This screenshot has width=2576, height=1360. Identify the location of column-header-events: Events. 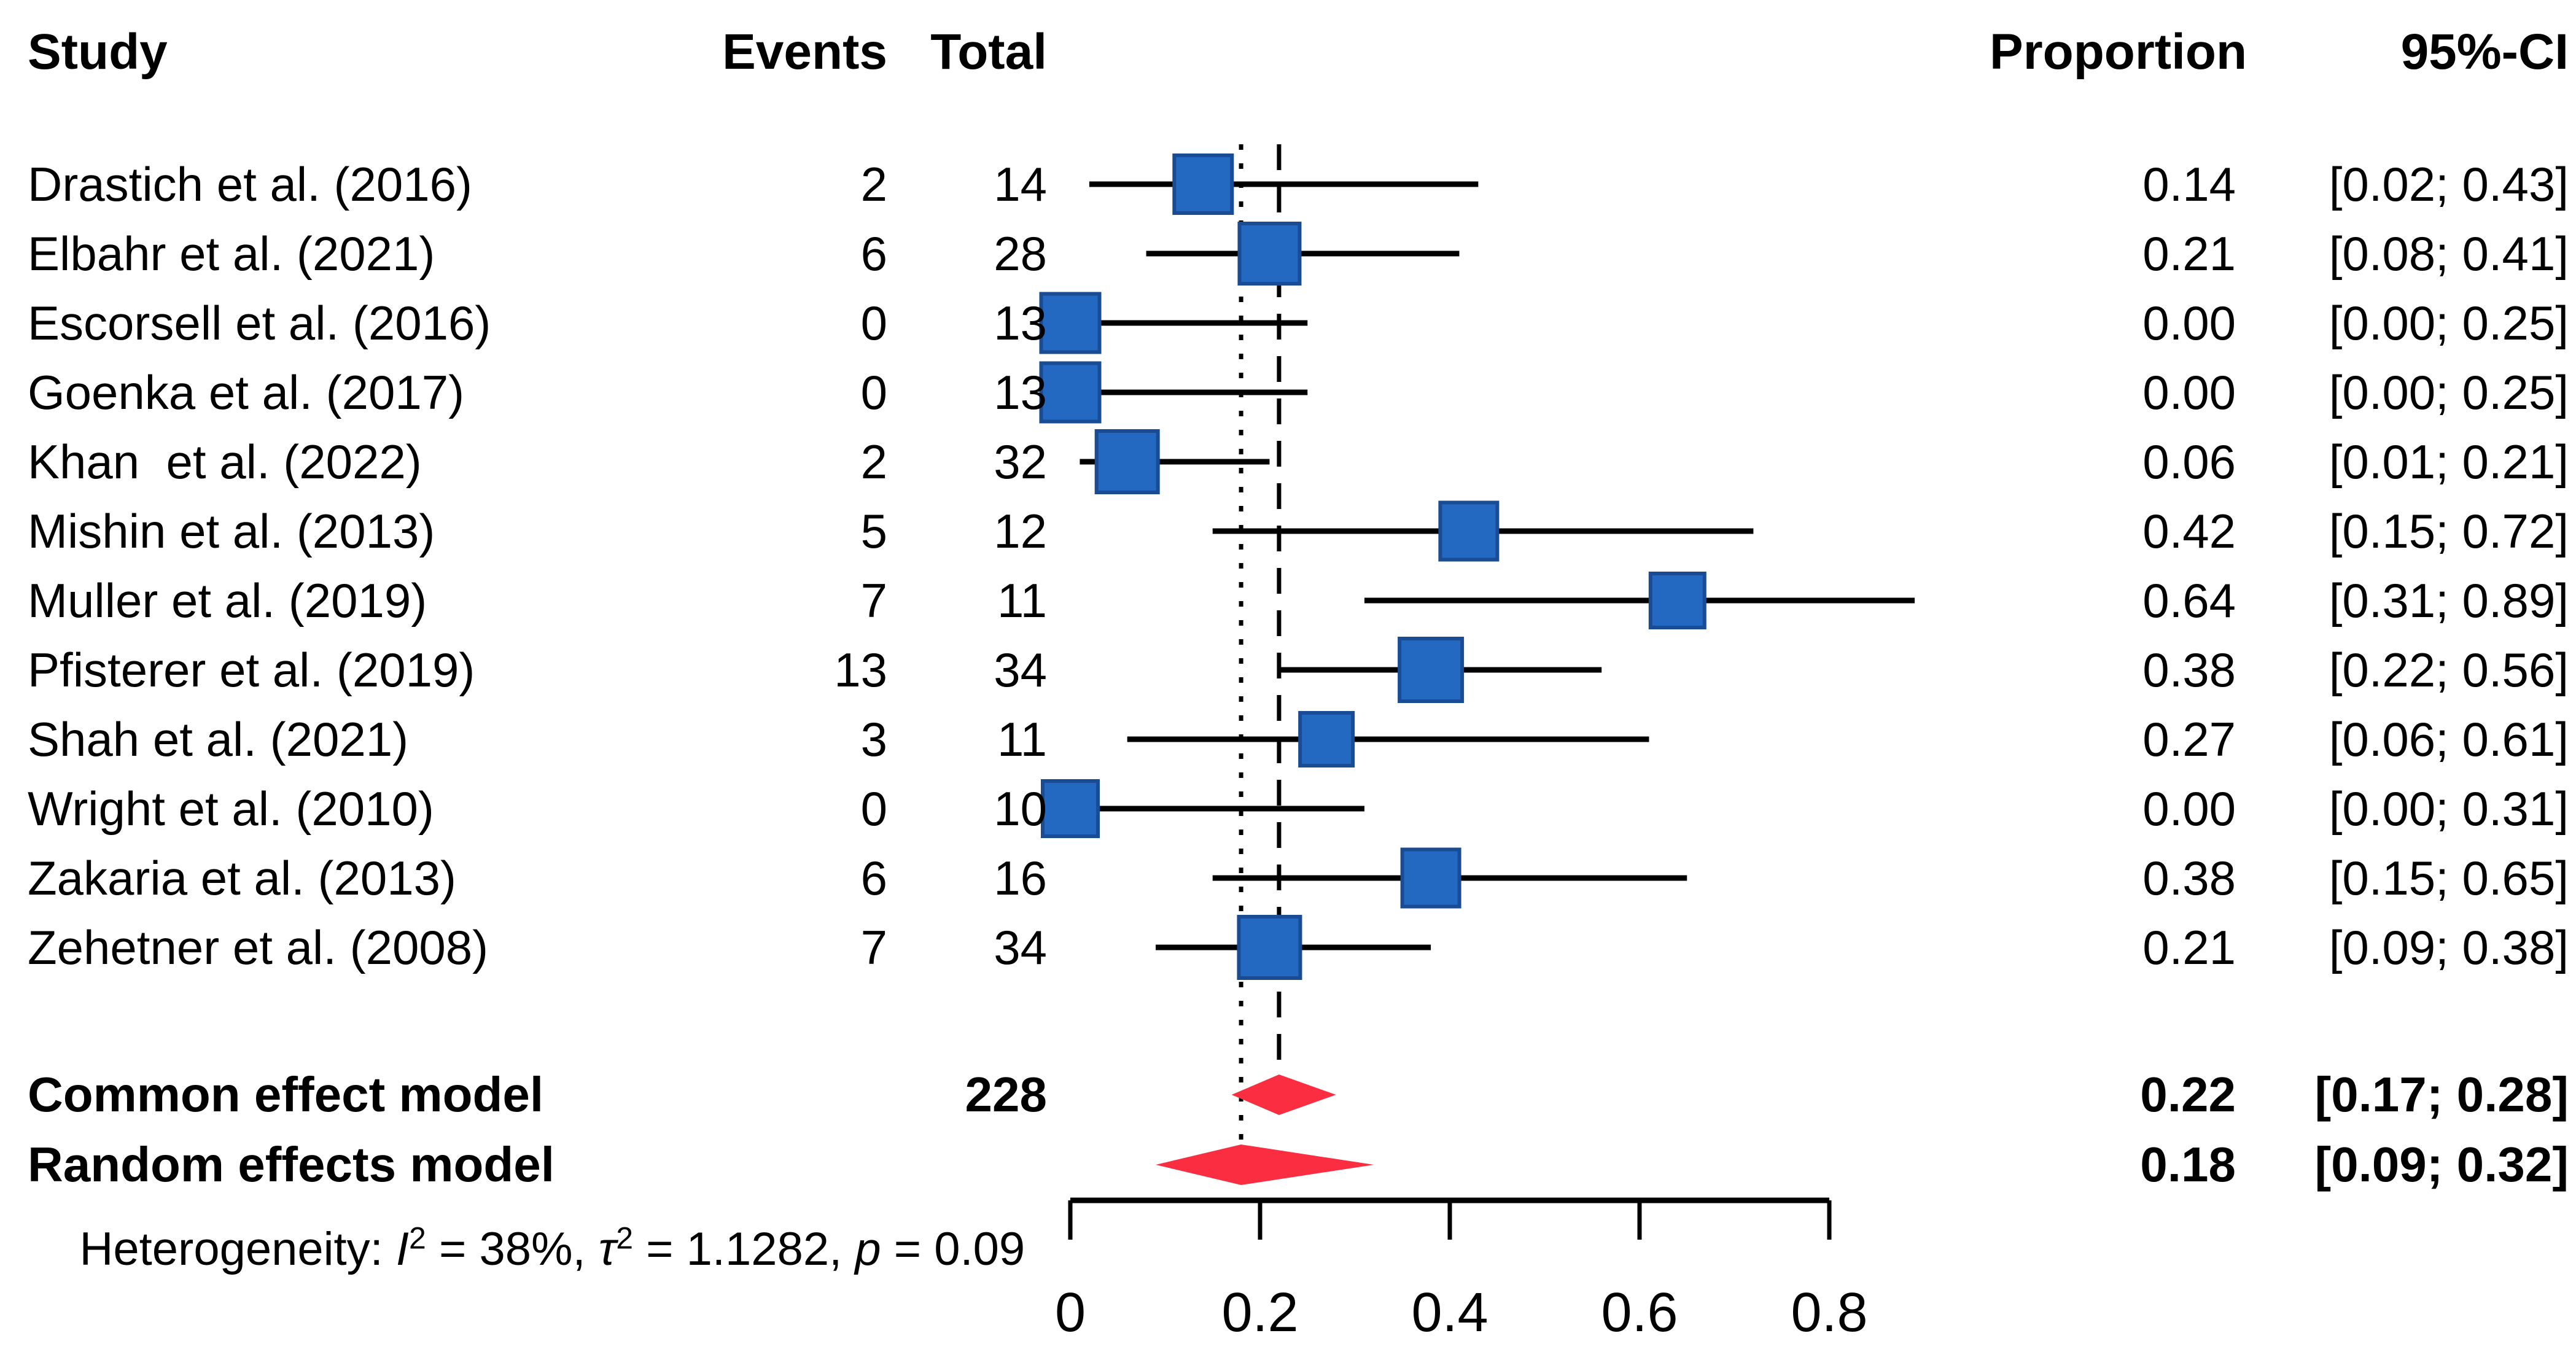
(804, 52).